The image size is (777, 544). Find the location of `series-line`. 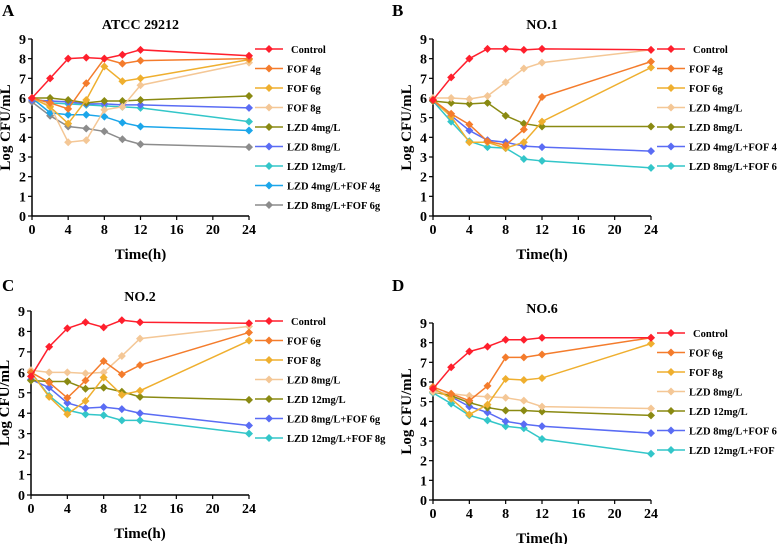

series-line is located at coordinates (542, 369).